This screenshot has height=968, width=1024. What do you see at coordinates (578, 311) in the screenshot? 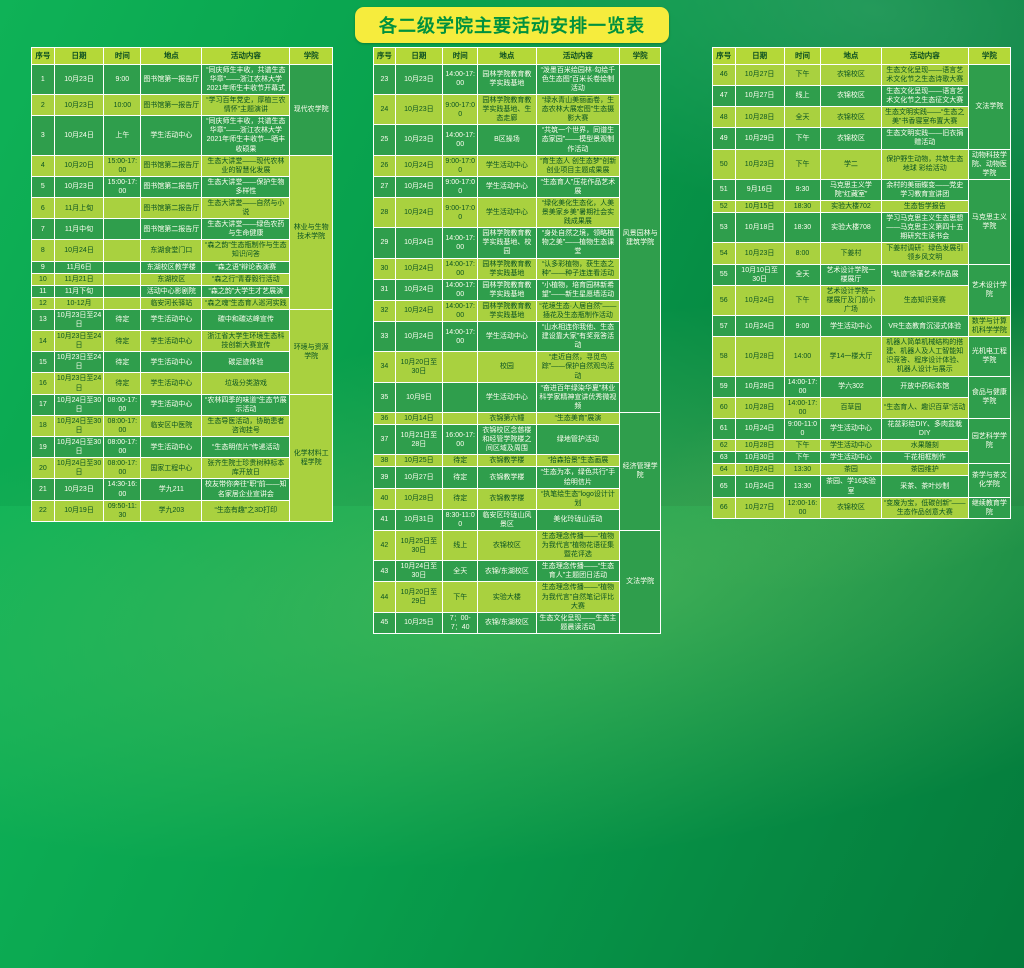
I see `cell-activity: “花境生态·人居自然”——插花及生态瓶制作活动` at bounding box center [578, 311].